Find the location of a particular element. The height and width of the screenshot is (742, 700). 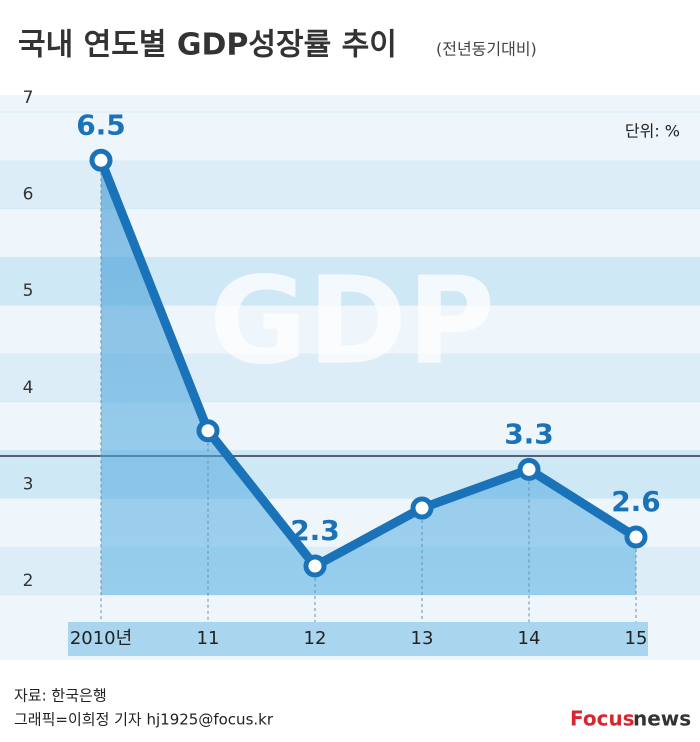

x-tick-label: 13 is located at coordinates (422, 638).